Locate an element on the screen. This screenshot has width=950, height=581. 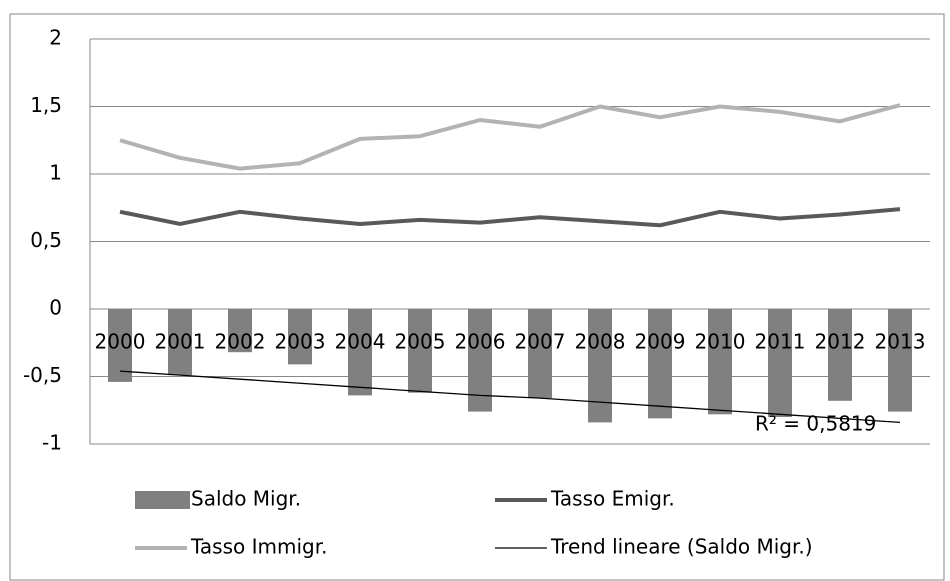
y-tick-label: -0,5 is located at coordinates (42, 375).